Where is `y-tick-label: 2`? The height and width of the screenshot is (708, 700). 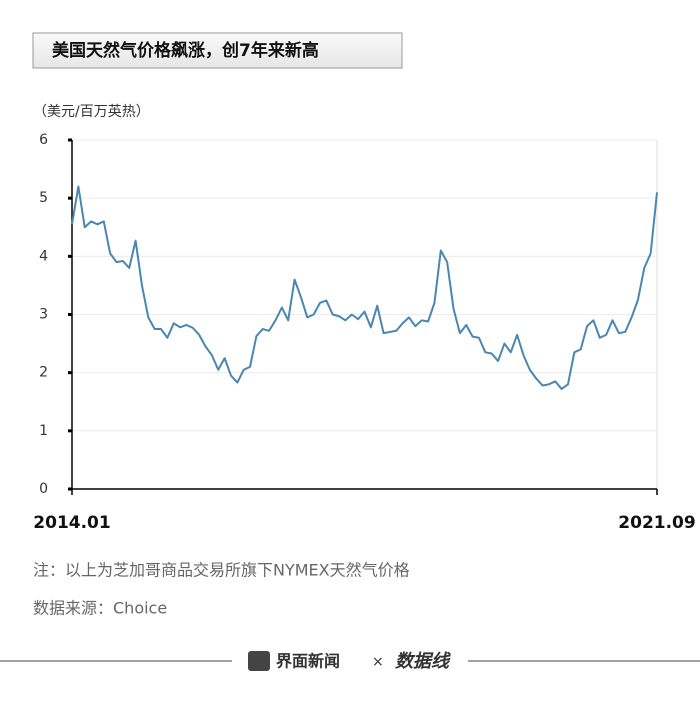
y-tick-label: 2 is located at coordinates (43, 373).